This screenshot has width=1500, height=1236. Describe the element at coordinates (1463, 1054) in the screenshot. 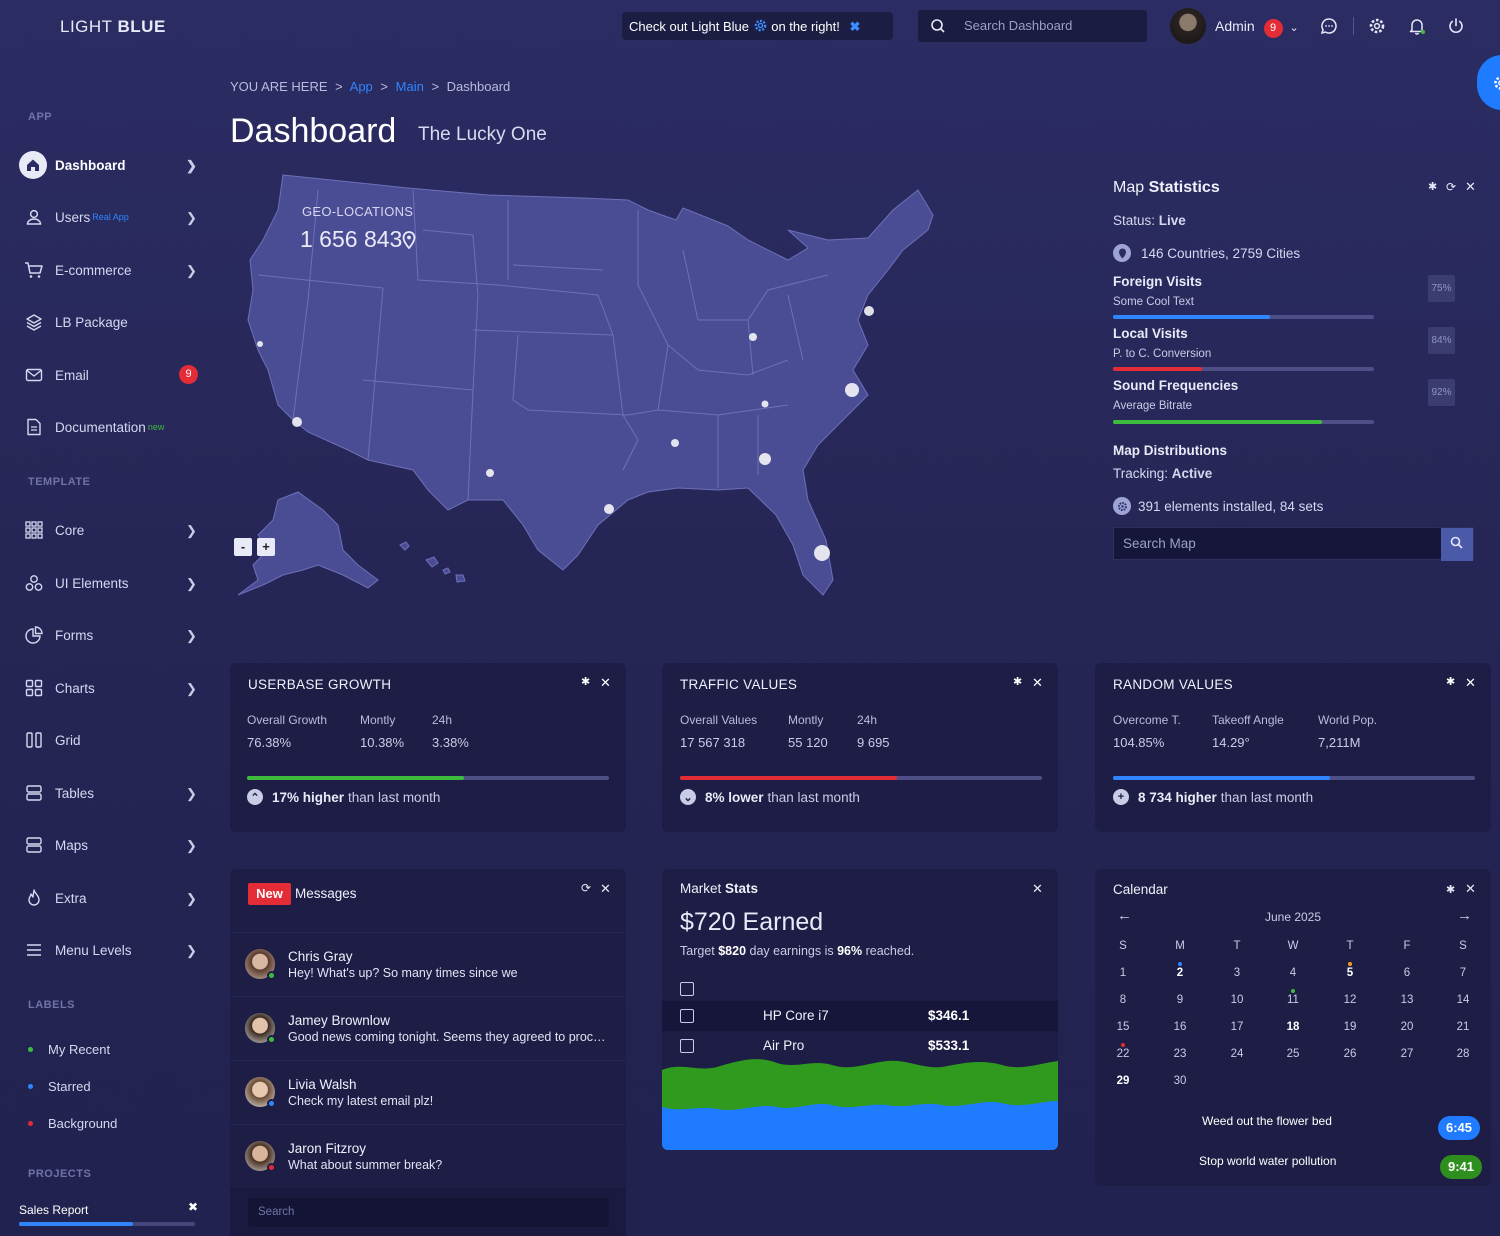

I see `calendar-day: 28` at that location.